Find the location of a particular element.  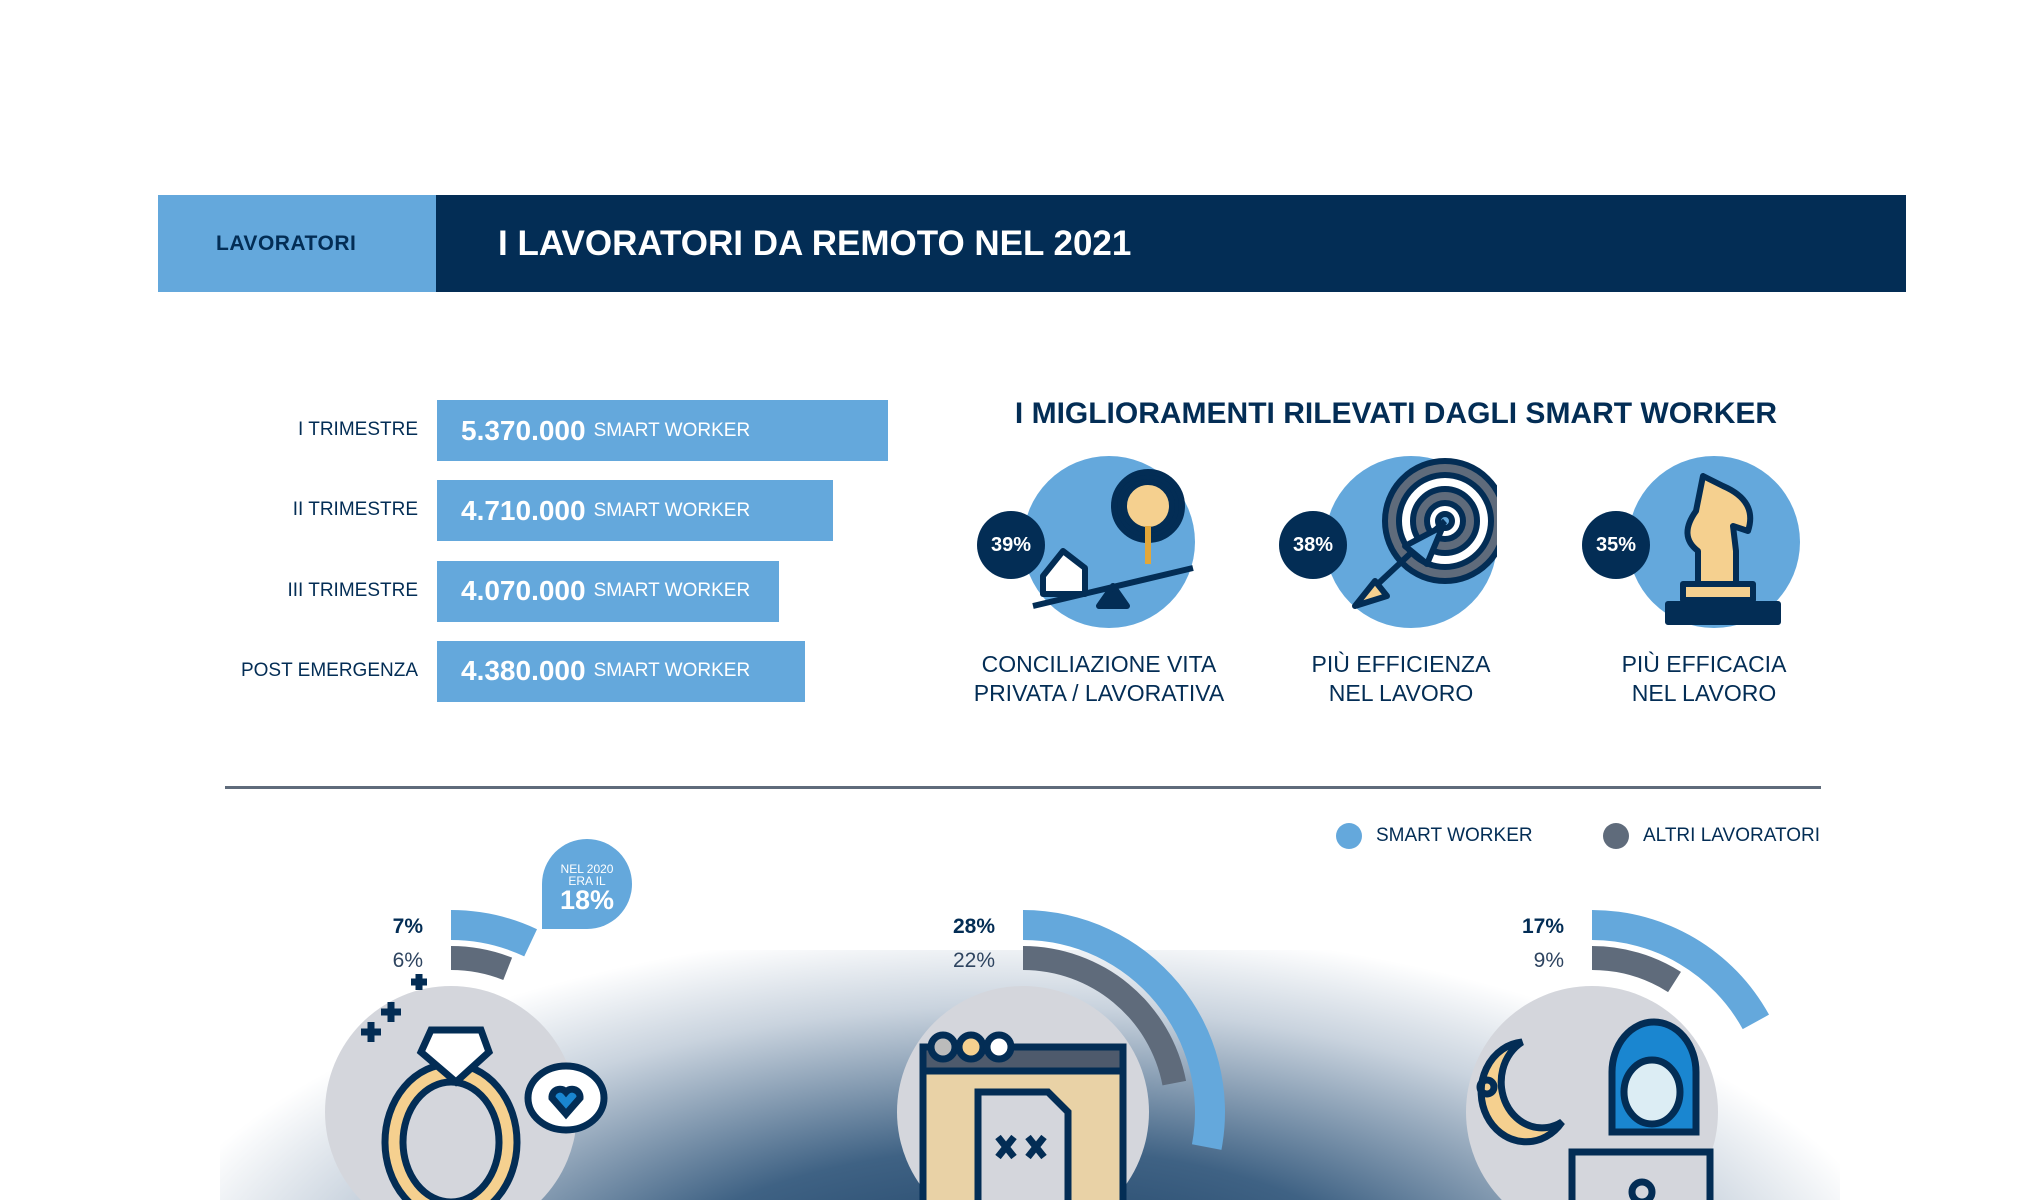

percentage-badge: 39% is located at coordinates (1011, 545).